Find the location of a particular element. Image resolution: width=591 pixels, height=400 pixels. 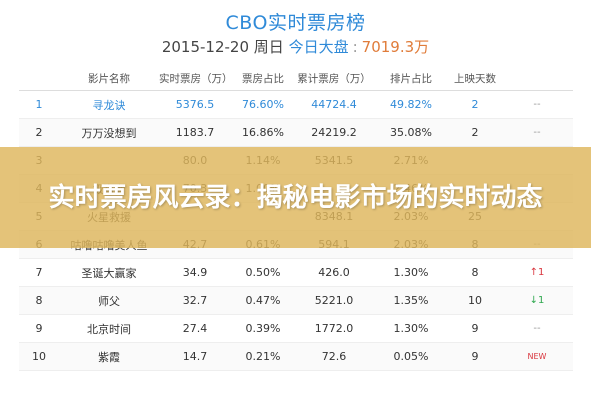

cumulative-gross-cell: 24219.2 is located at coordinates (334, 132).